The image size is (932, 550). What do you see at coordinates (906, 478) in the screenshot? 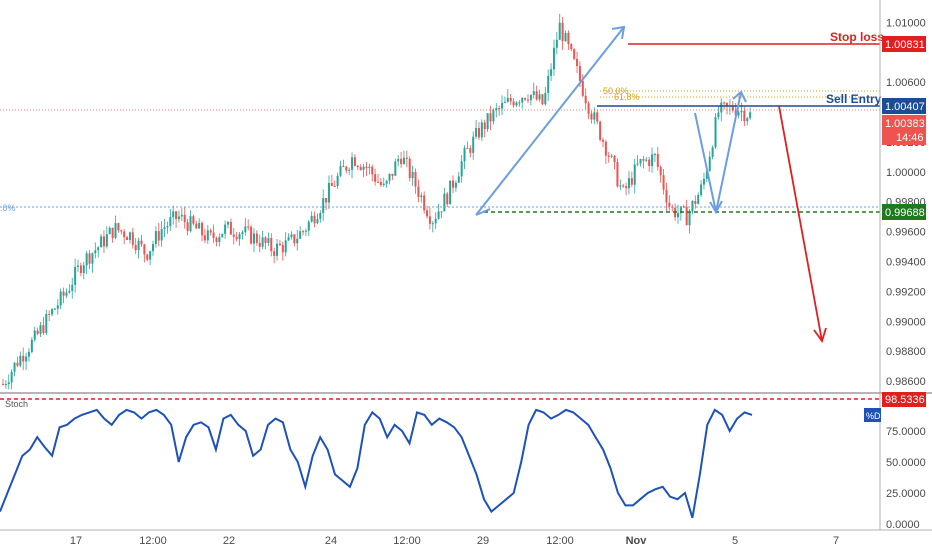
I see `stoch-axis-ticks: 75.0000 50.0000 25.0000 0.0000` at bounding box center [906, 478].